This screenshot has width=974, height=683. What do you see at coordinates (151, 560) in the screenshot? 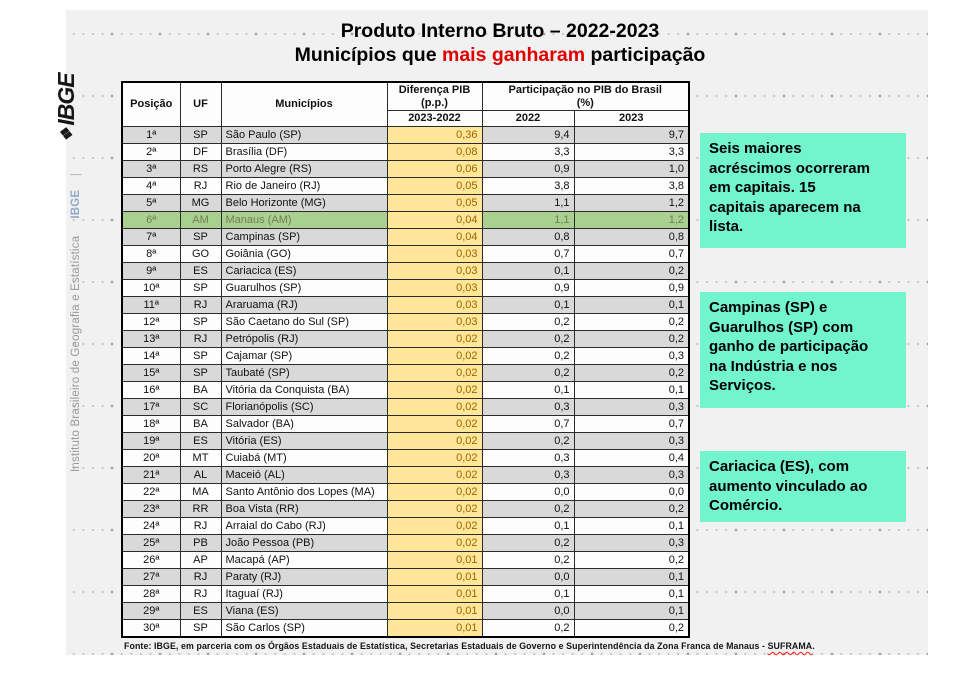
I see `cell-posicao: 26ª` at bounding box center [151, 560].